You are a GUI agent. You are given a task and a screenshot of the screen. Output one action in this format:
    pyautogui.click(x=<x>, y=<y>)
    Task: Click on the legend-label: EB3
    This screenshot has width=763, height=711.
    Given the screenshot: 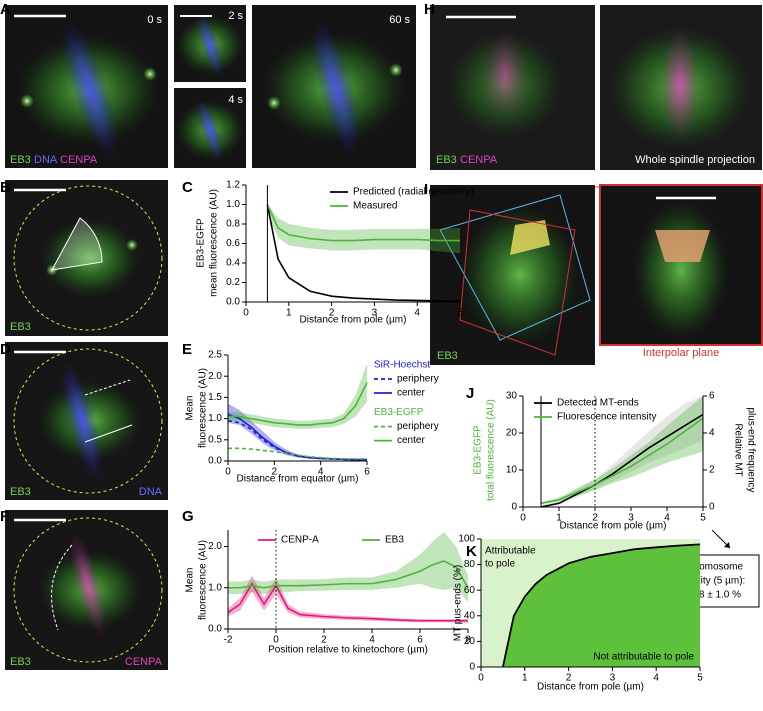 What is the action you would take?
    pyautogui.click(x=394, y=540)
    